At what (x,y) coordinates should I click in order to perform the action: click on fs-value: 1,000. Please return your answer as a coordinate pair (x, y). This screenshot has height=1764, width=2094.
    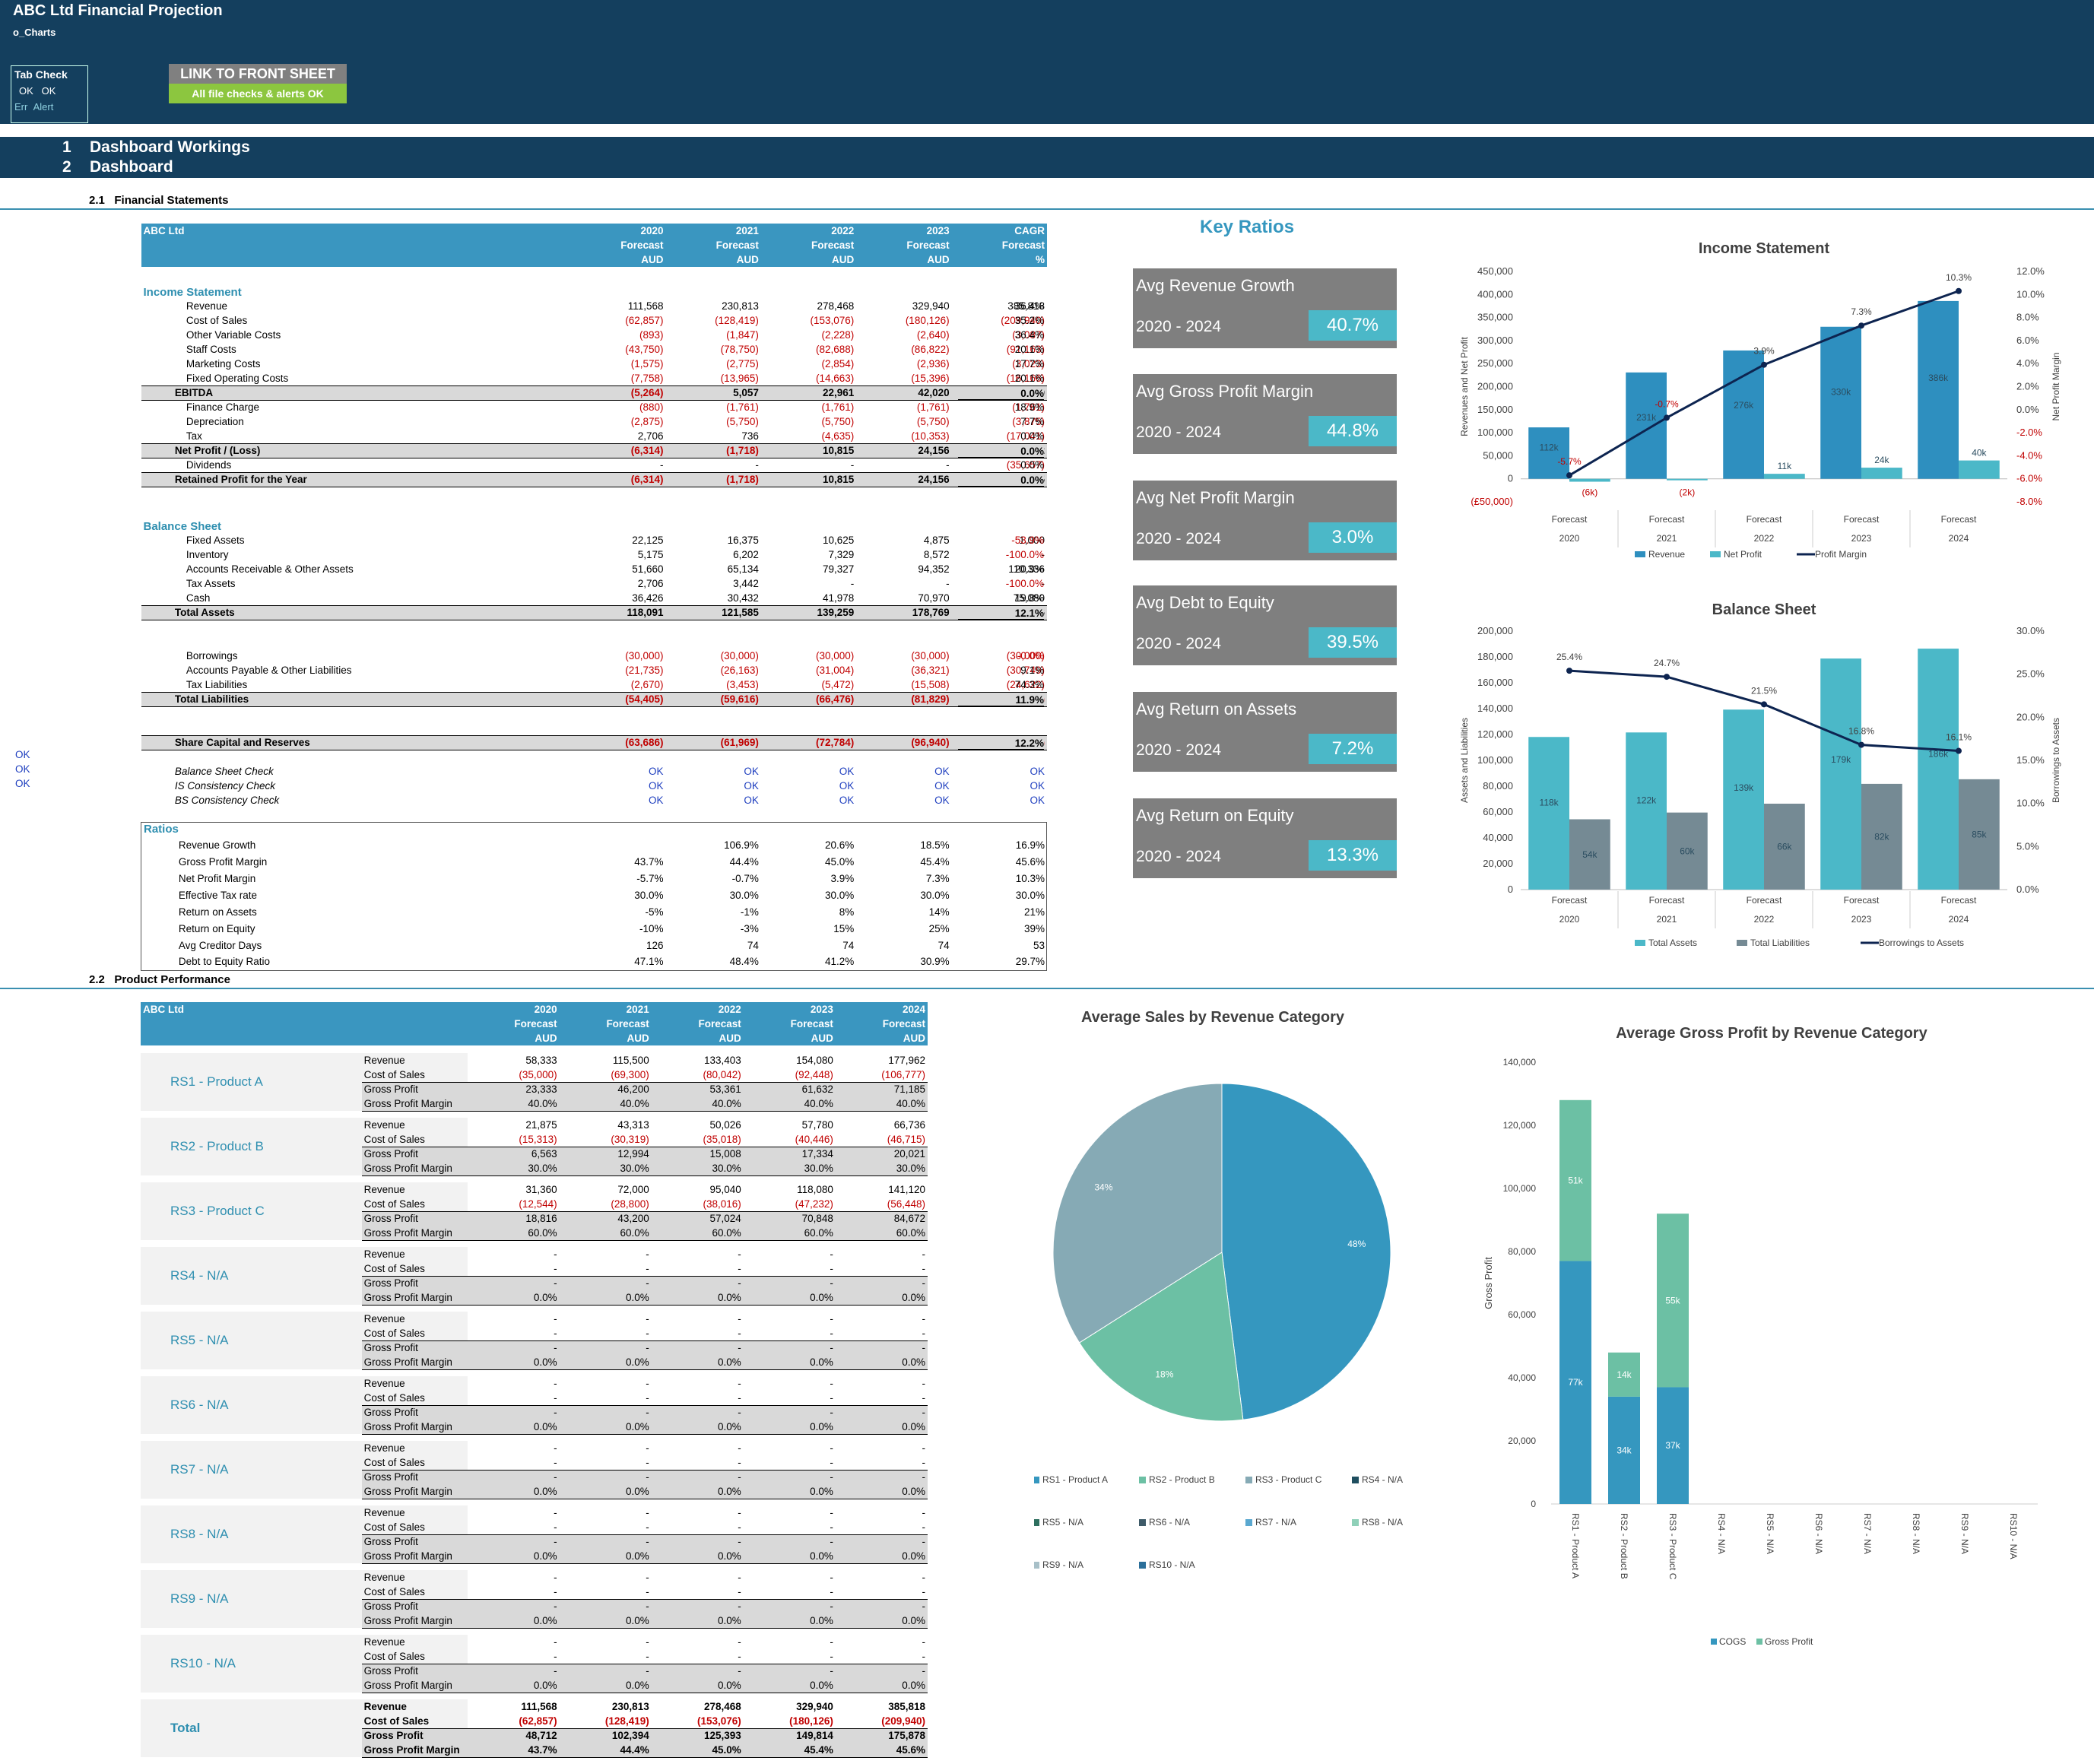
    Looking at the image, I should click on (1032, 540).